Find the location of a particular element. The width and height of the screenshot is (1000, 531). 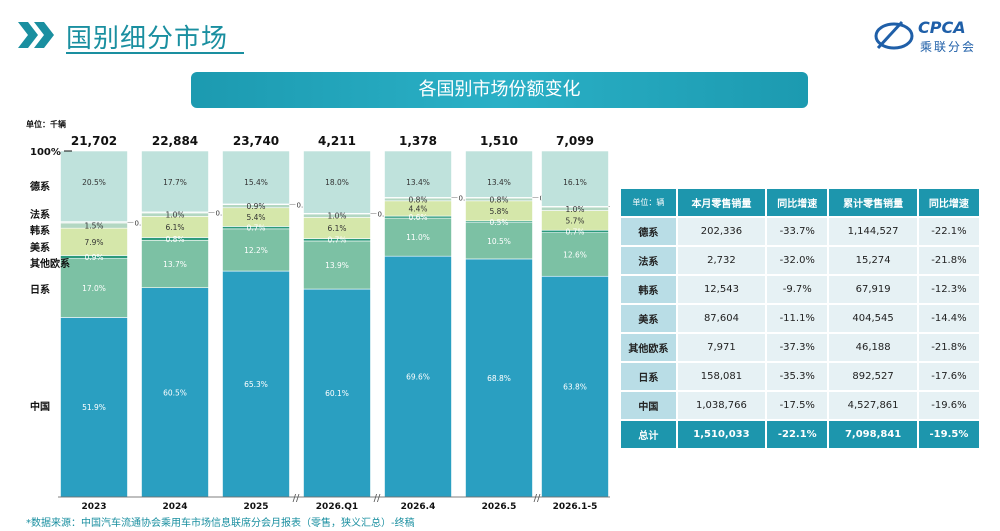

table-cell: 158,081 is located at coordinates (721, 376).